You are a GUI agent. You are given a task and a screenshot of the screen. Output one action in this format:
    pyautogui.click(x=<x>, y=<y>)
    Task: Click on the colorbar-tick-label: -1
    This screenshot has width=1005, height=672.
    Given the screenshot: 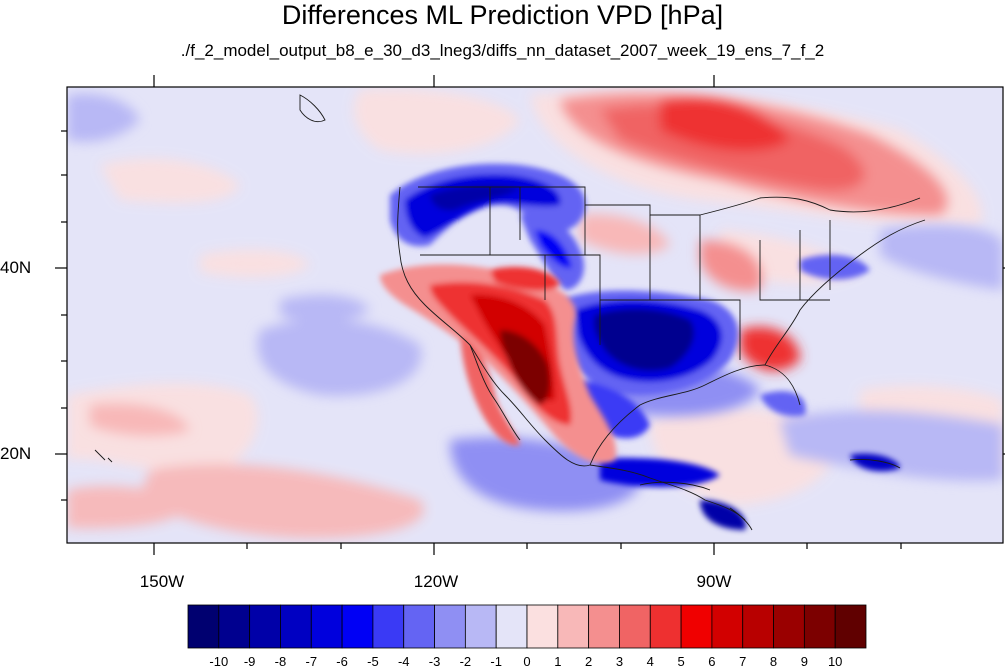 What is the action you would take?
    pyautogui.click(x=496, y=661)
    